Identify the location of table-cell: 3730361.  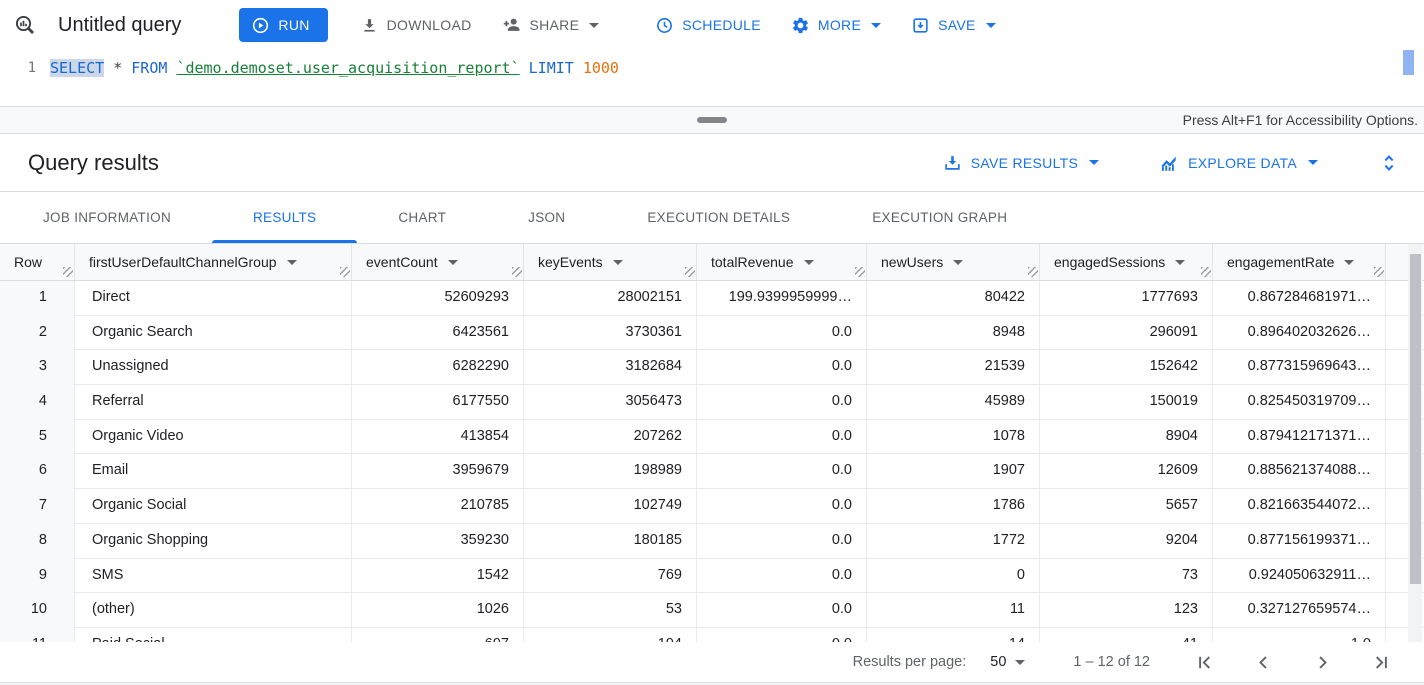
(610, 333).